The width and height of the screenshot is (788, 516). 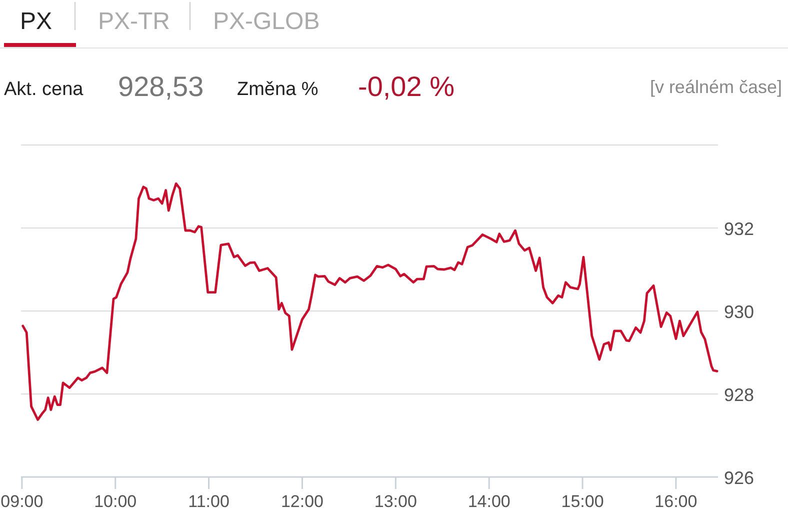 What do you see at coordinates (44, 89) in the screenshot?
I see `text: Akt. cena` at bounding box center [44, 89].